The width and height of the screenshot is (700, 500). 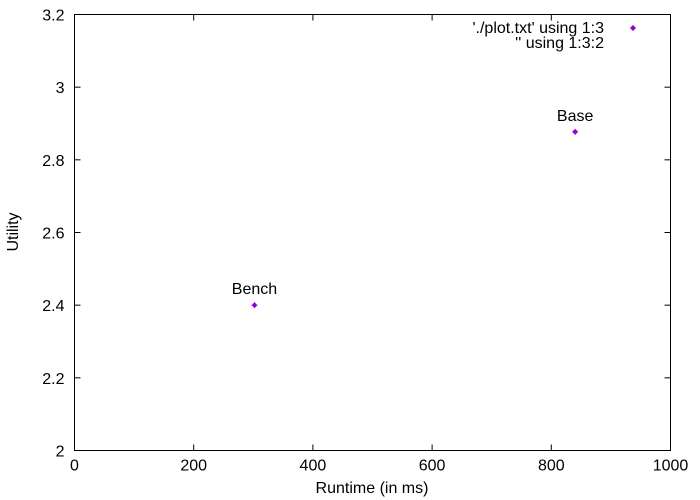 I want to click on x-tick-label: 0, so click(x=74, y=466).